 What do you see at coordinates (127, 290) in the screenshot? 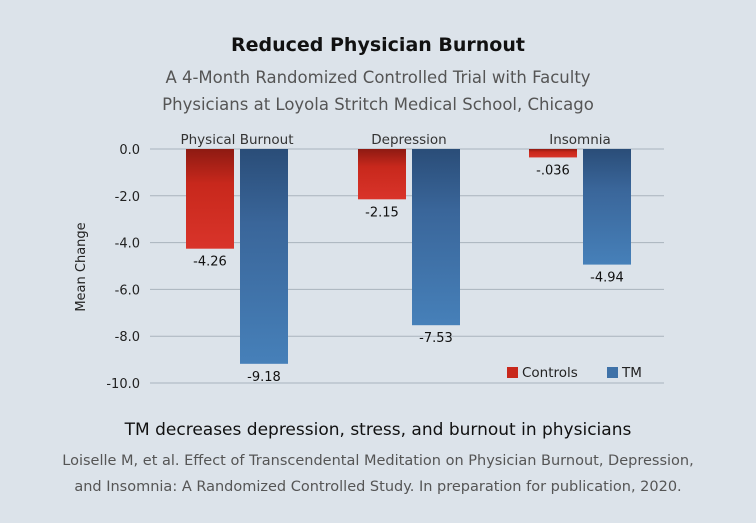
I see `y-tick-label: -6.0` at bounding box center [127, 290].